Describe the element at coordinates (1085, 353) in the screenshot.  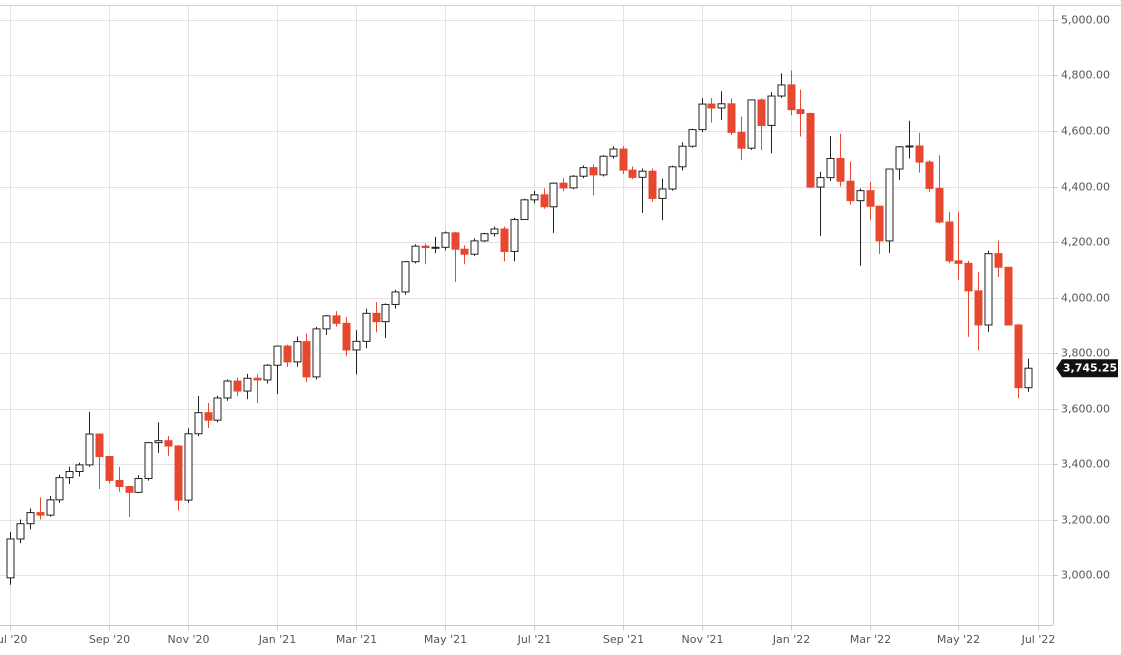
I see `y-tick-label: 3,800.00` at that location.